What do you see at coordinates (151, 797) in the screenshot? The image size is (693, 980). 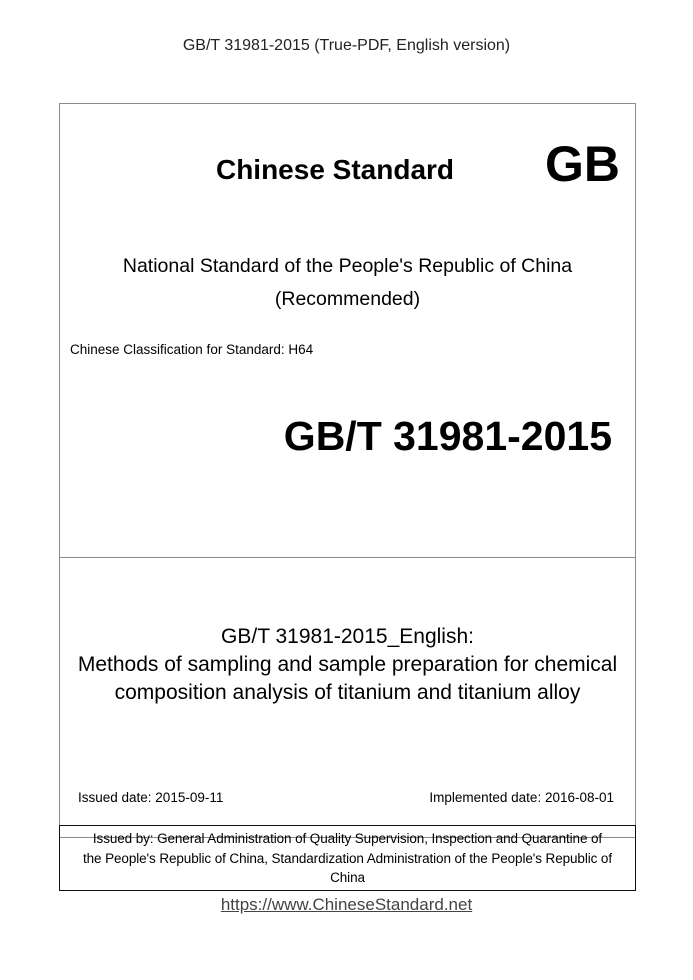 I see `issued-date: Issued date: 2015-09-11` at bounding box center [151, 797].